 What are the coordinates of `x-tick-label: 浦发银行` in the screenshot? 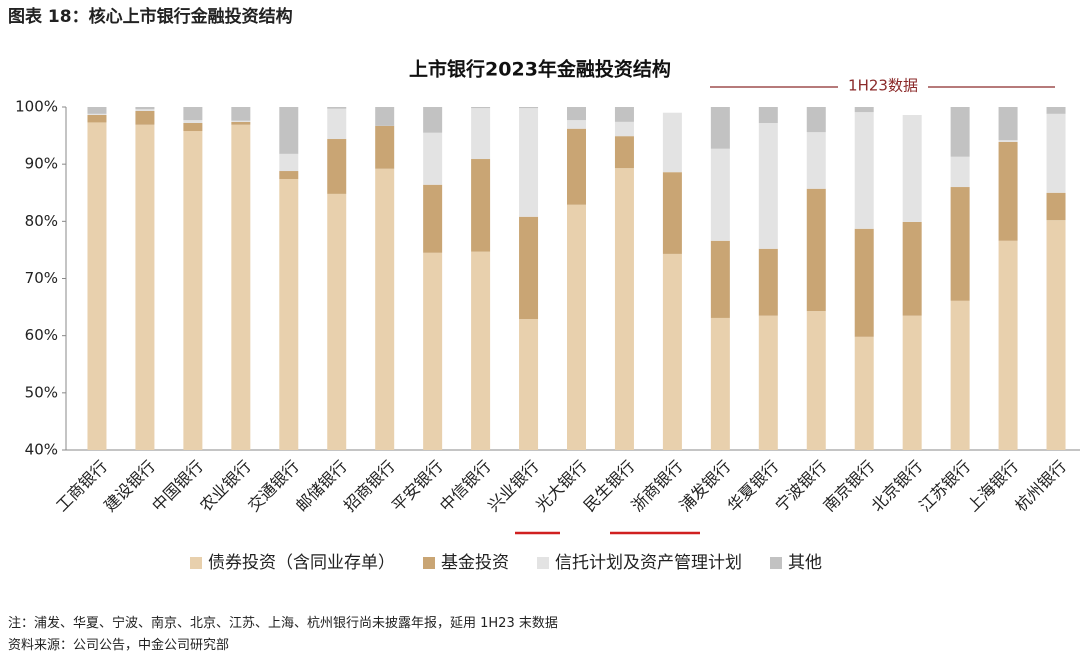 It's located at (705, 486).